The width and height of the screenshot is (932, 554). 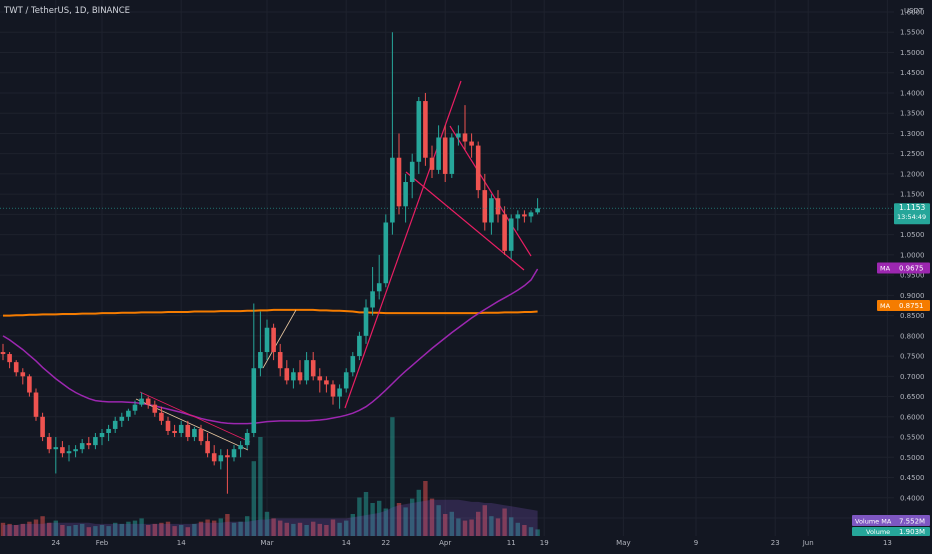 What do you see at coordinates (912, 417) in the screenshot?
I see `price-tick-label: 0.6000` at bounding box center [912, 417].